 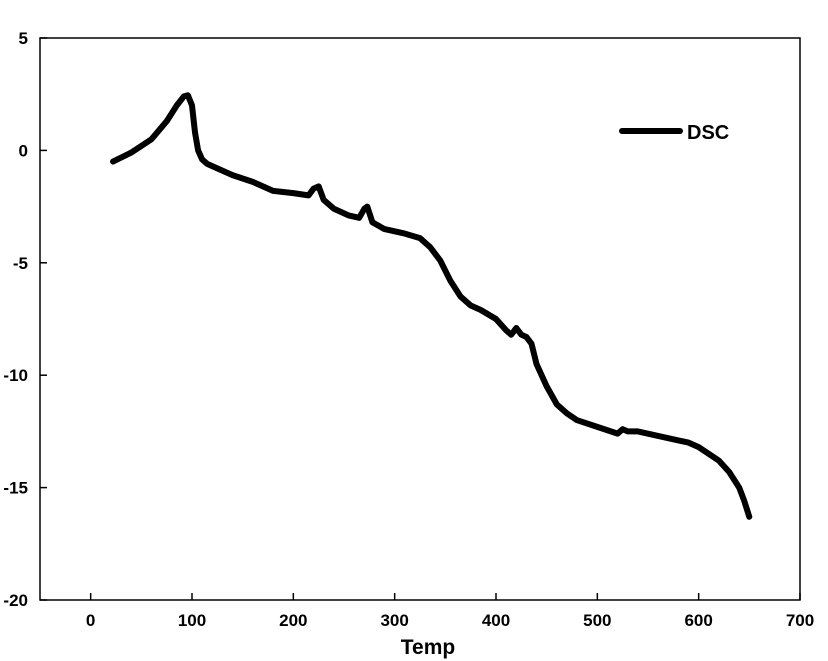 What do you see at coordinates (23, 150) in the screenshot?
I see `y-tick-label-0: 0` at bounding box center [23, 150].